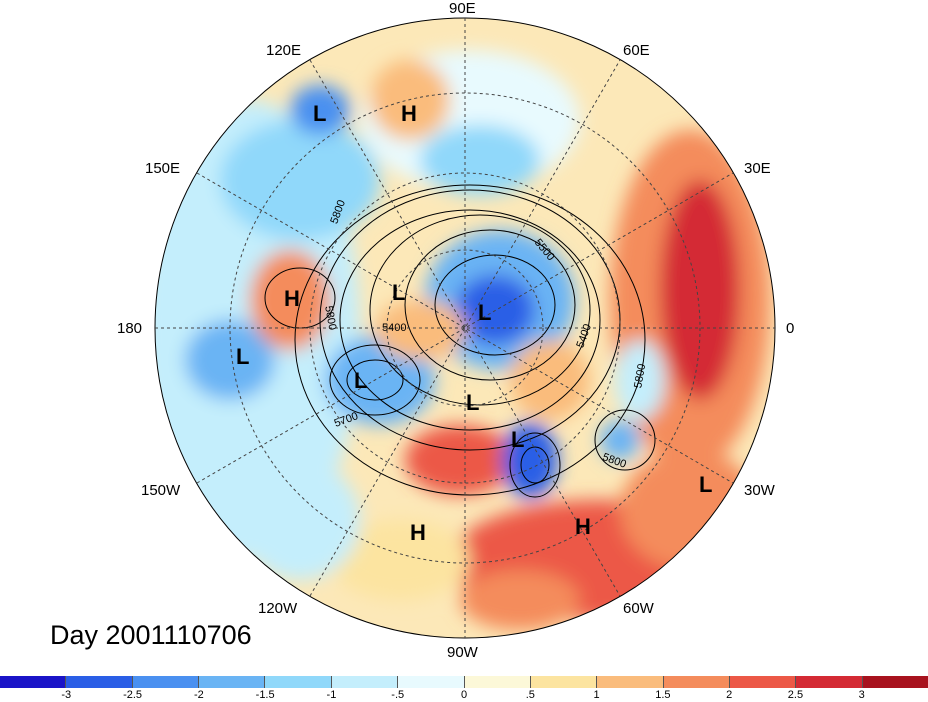 This screenshot has width=928, height=702. What do you see at coordinates (398, 695) in the screenshot?
I see `colorbar-tick-label: -.5` at bounding box center [398, 695].